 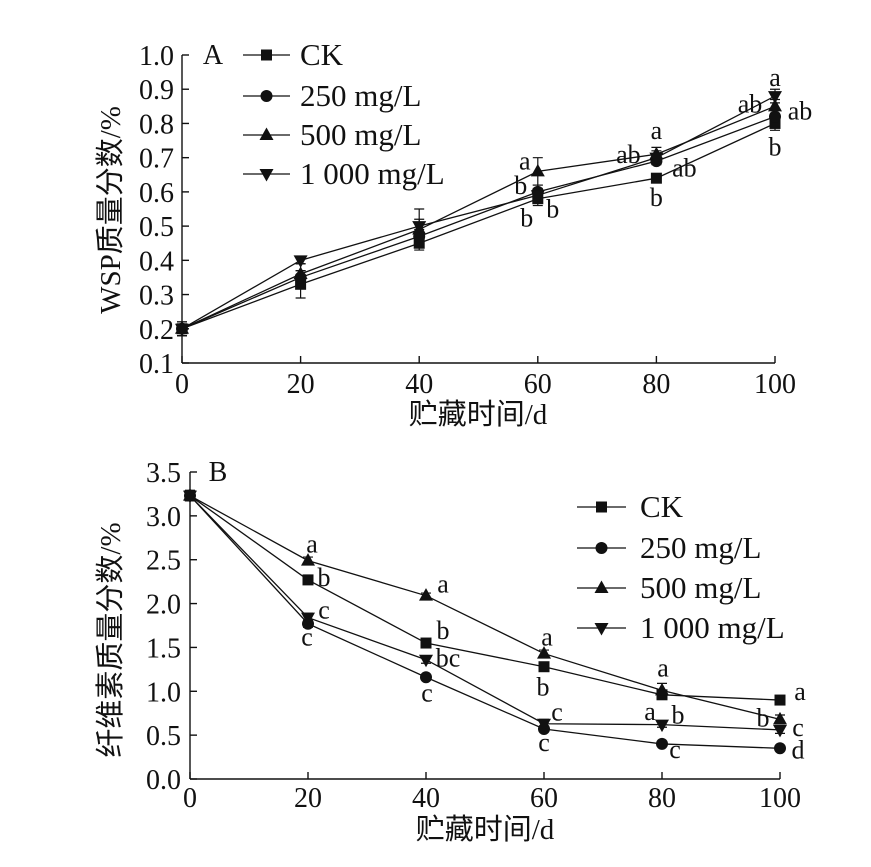 I want to click on legend-symbol-triangle-down, so click(x=266, y=175).